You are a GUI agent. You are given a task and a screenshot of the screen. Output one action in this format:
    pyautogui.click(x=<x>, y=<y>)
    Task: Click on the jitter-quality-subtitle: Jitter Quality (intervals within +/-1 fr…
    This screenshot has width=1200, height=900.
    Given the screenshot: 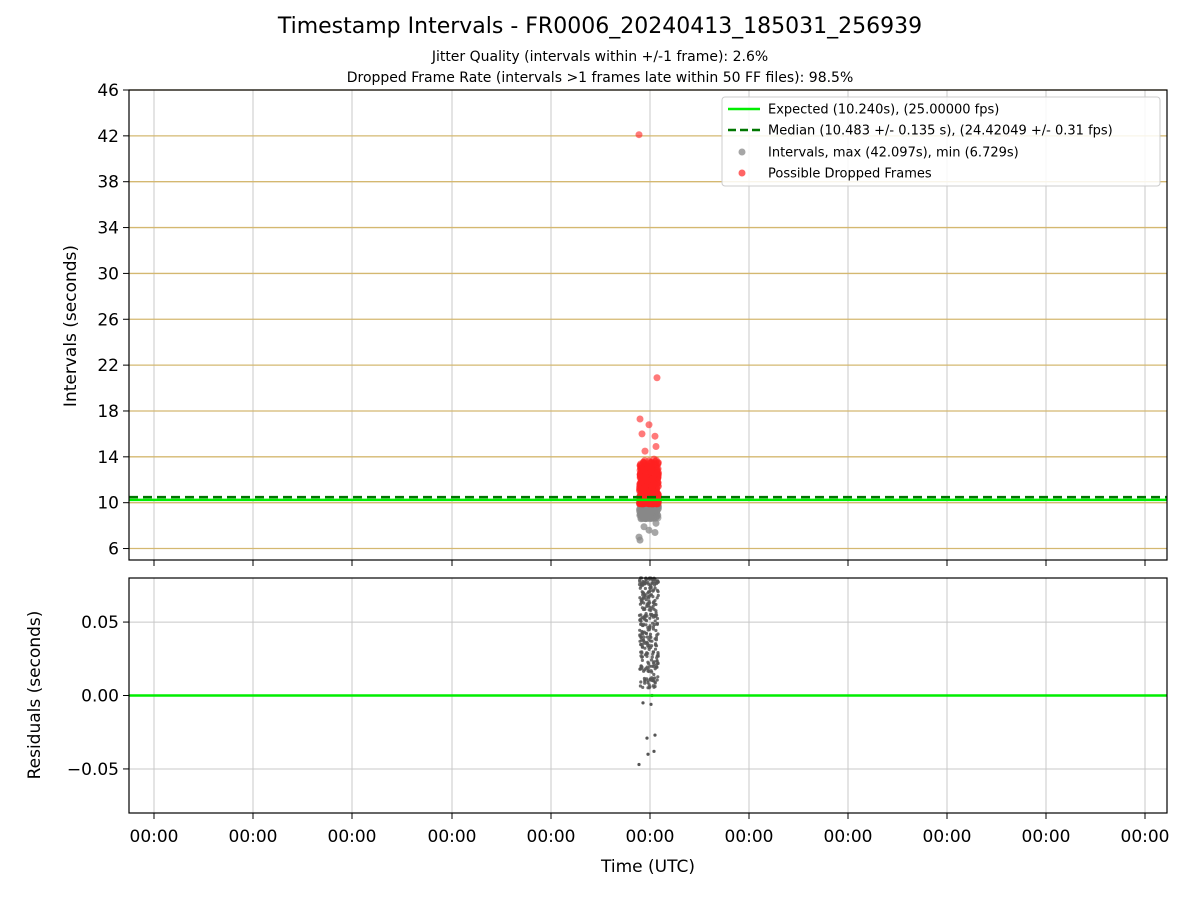 What is the action you would take?
    pyautogui.click(x=600, y=57)
    